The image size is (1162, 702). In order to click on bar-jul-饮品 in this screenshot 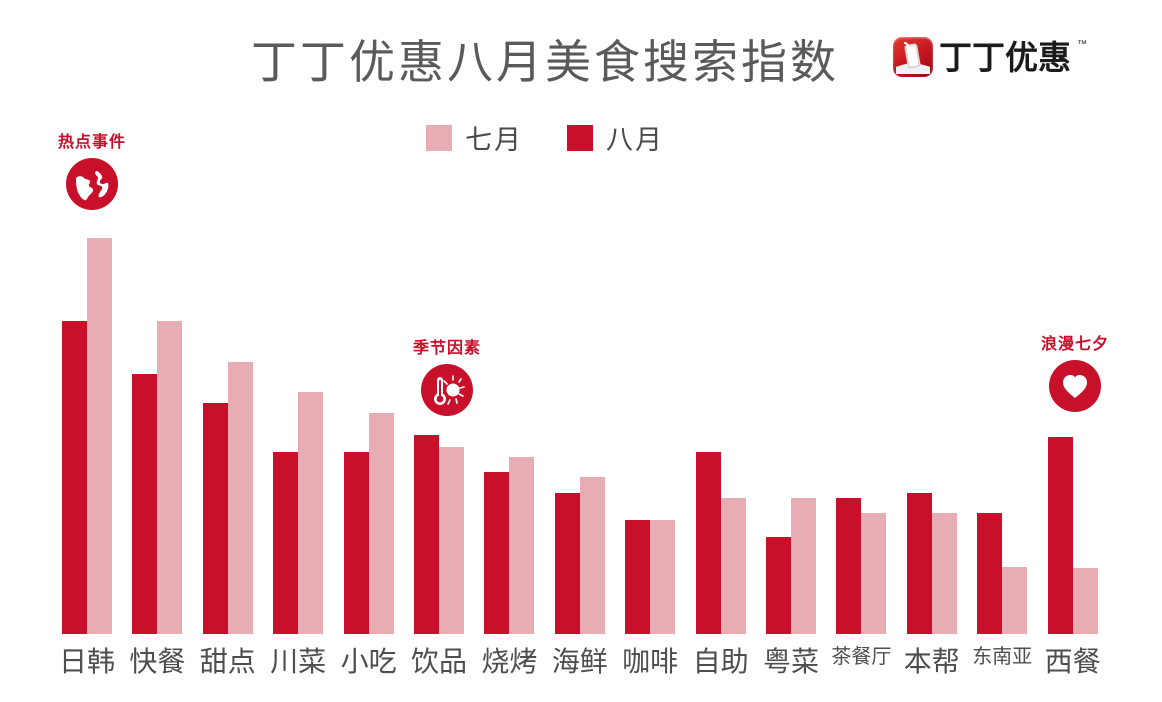, I will do `click(451, 540)`.